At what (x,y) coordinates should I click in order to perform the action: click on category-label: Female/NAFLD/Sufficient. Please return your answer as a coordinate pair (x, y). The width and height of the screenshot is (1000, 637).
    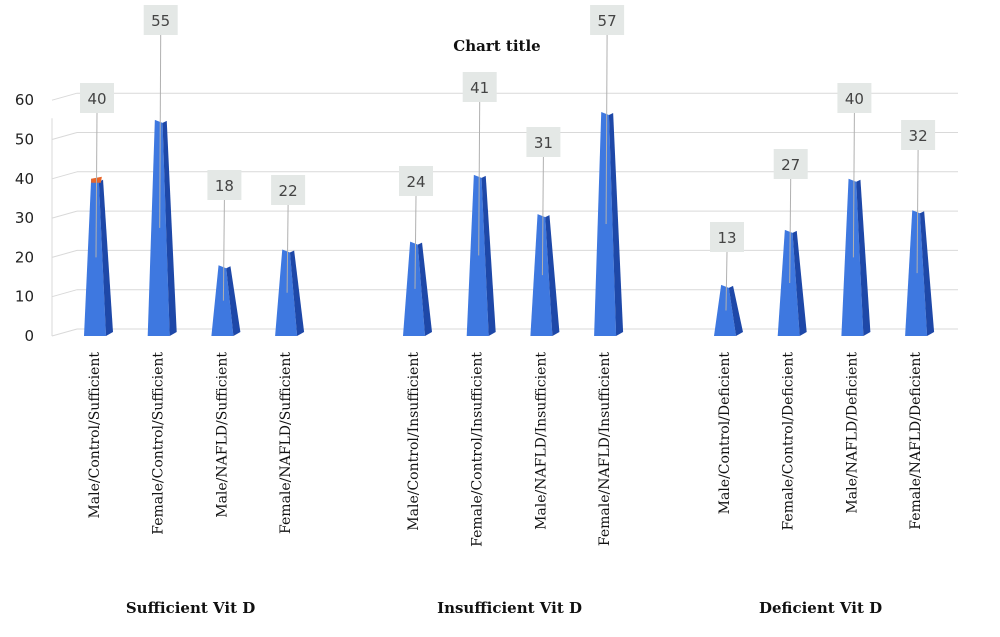
    Looking at the image, I should click on (286, 443).